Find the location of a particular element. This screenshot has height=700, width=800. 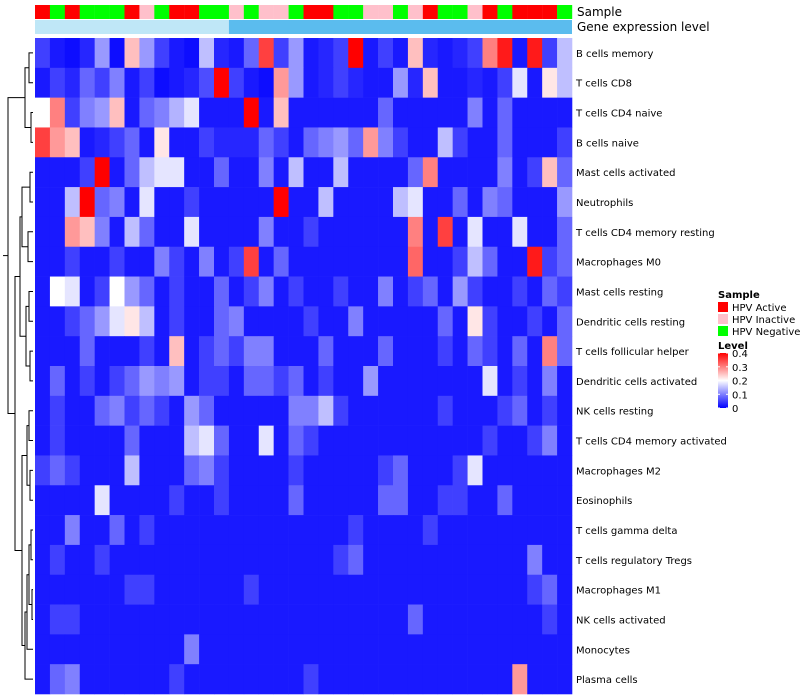

level-tick-label: 0 is located at coordinates (735, 409).